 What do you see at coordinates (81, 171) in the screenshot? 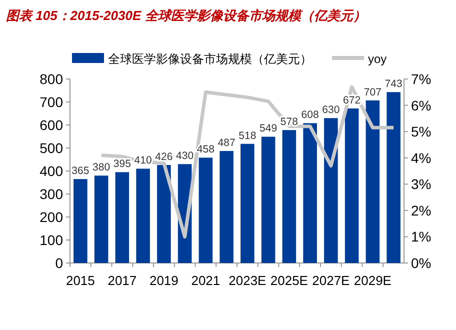
I see `data-label: 365` at bounding box center [81, 171].